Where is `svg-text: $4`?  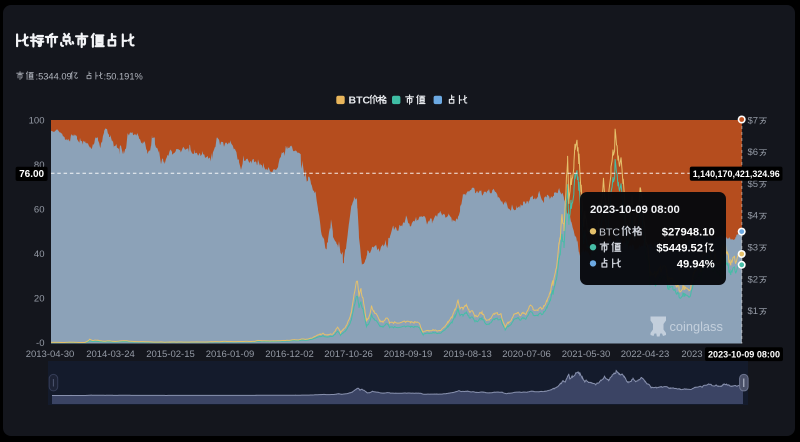 svg-text: $4 is located at coordinates (753, 216).